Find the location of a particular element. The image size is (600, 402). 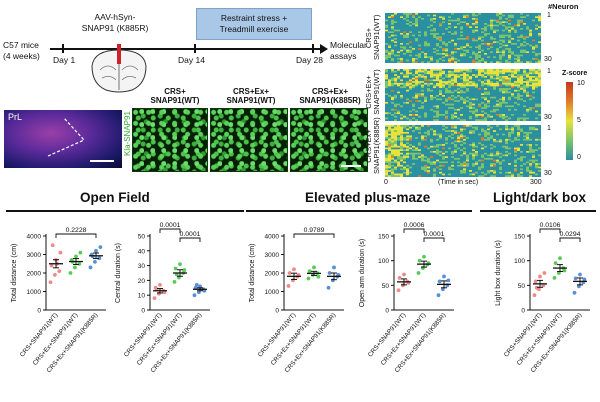

micrograph-crs-ex-k885r is located at coordinates (329, 140).